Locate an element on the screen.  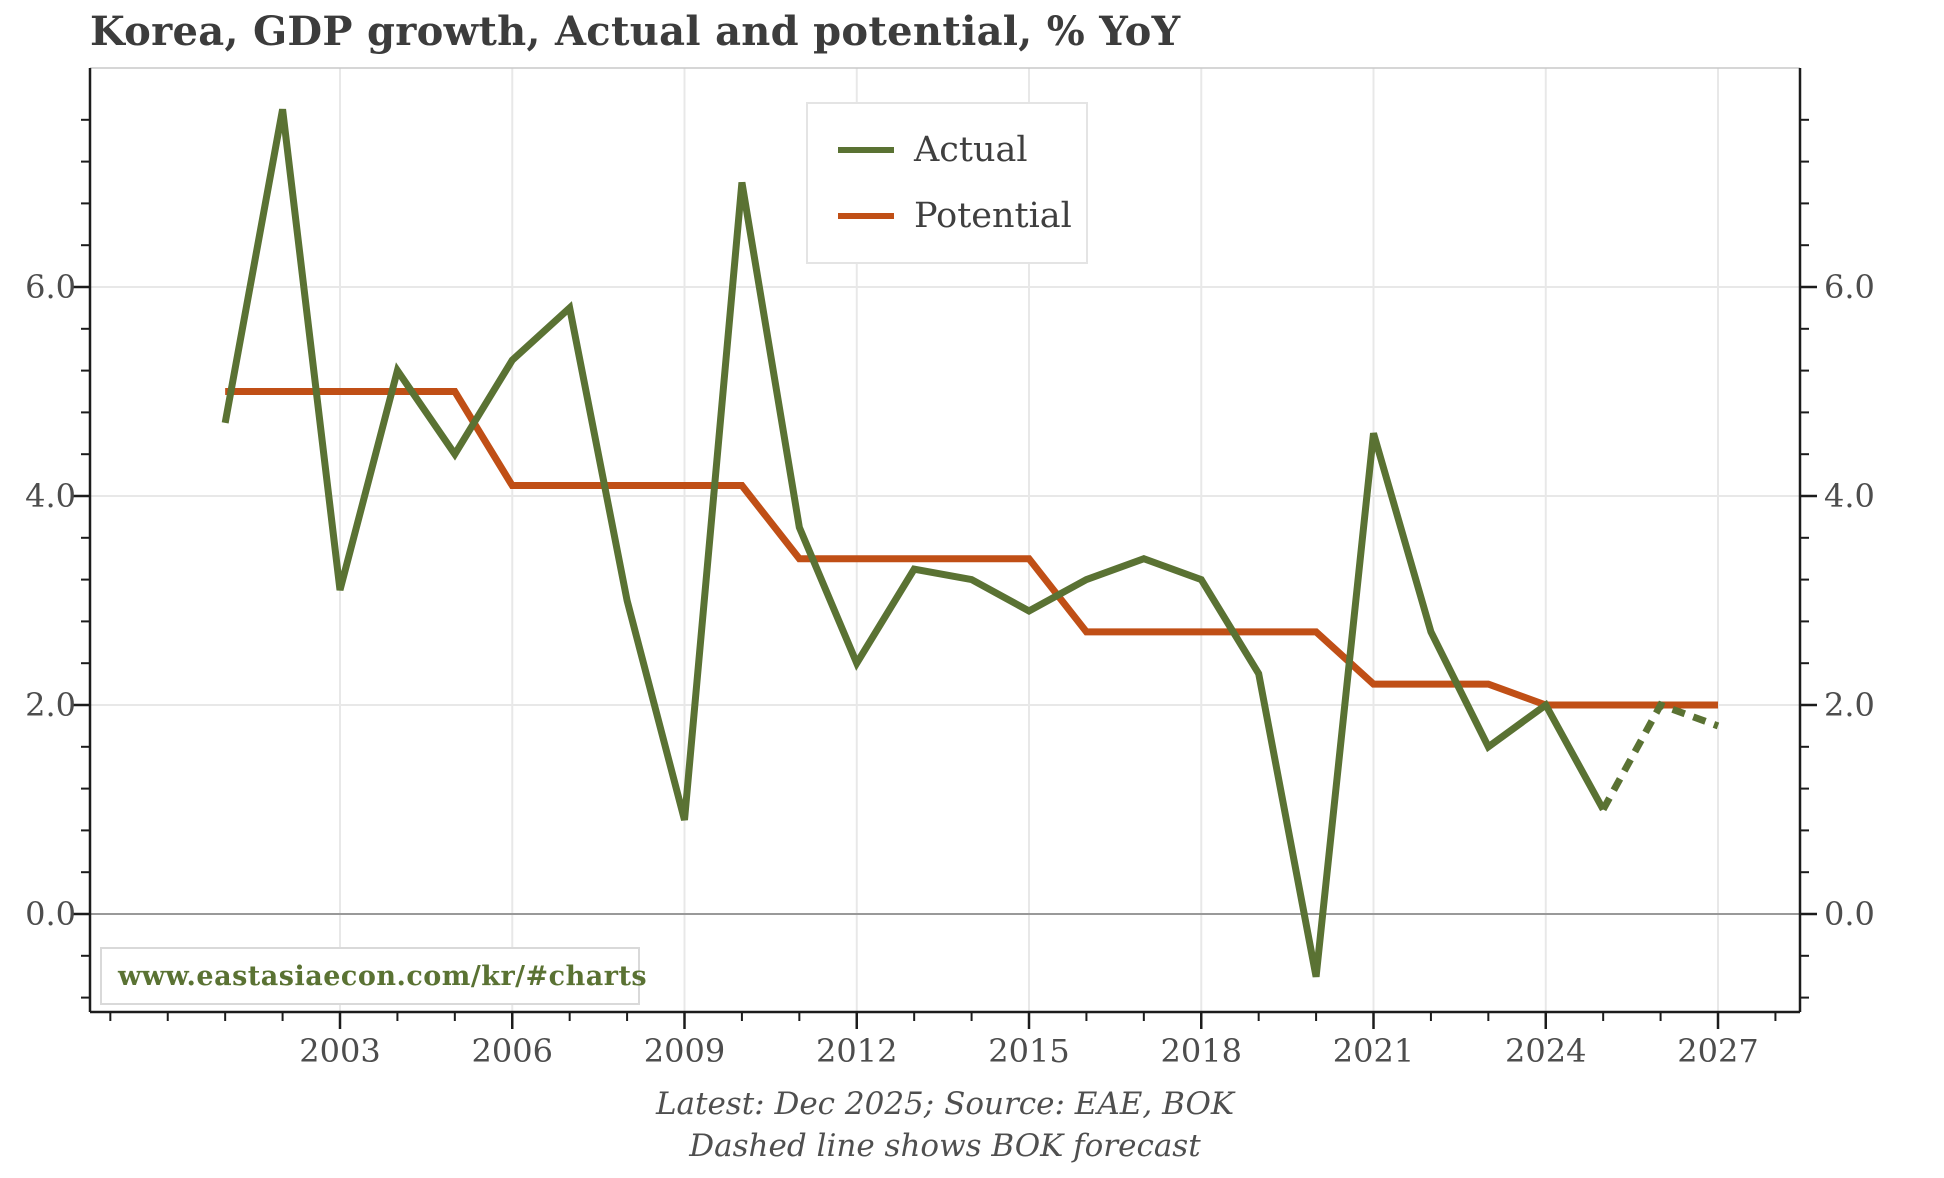
y-tick-label-right: 4.0 is located at coordinates (1849, 496).